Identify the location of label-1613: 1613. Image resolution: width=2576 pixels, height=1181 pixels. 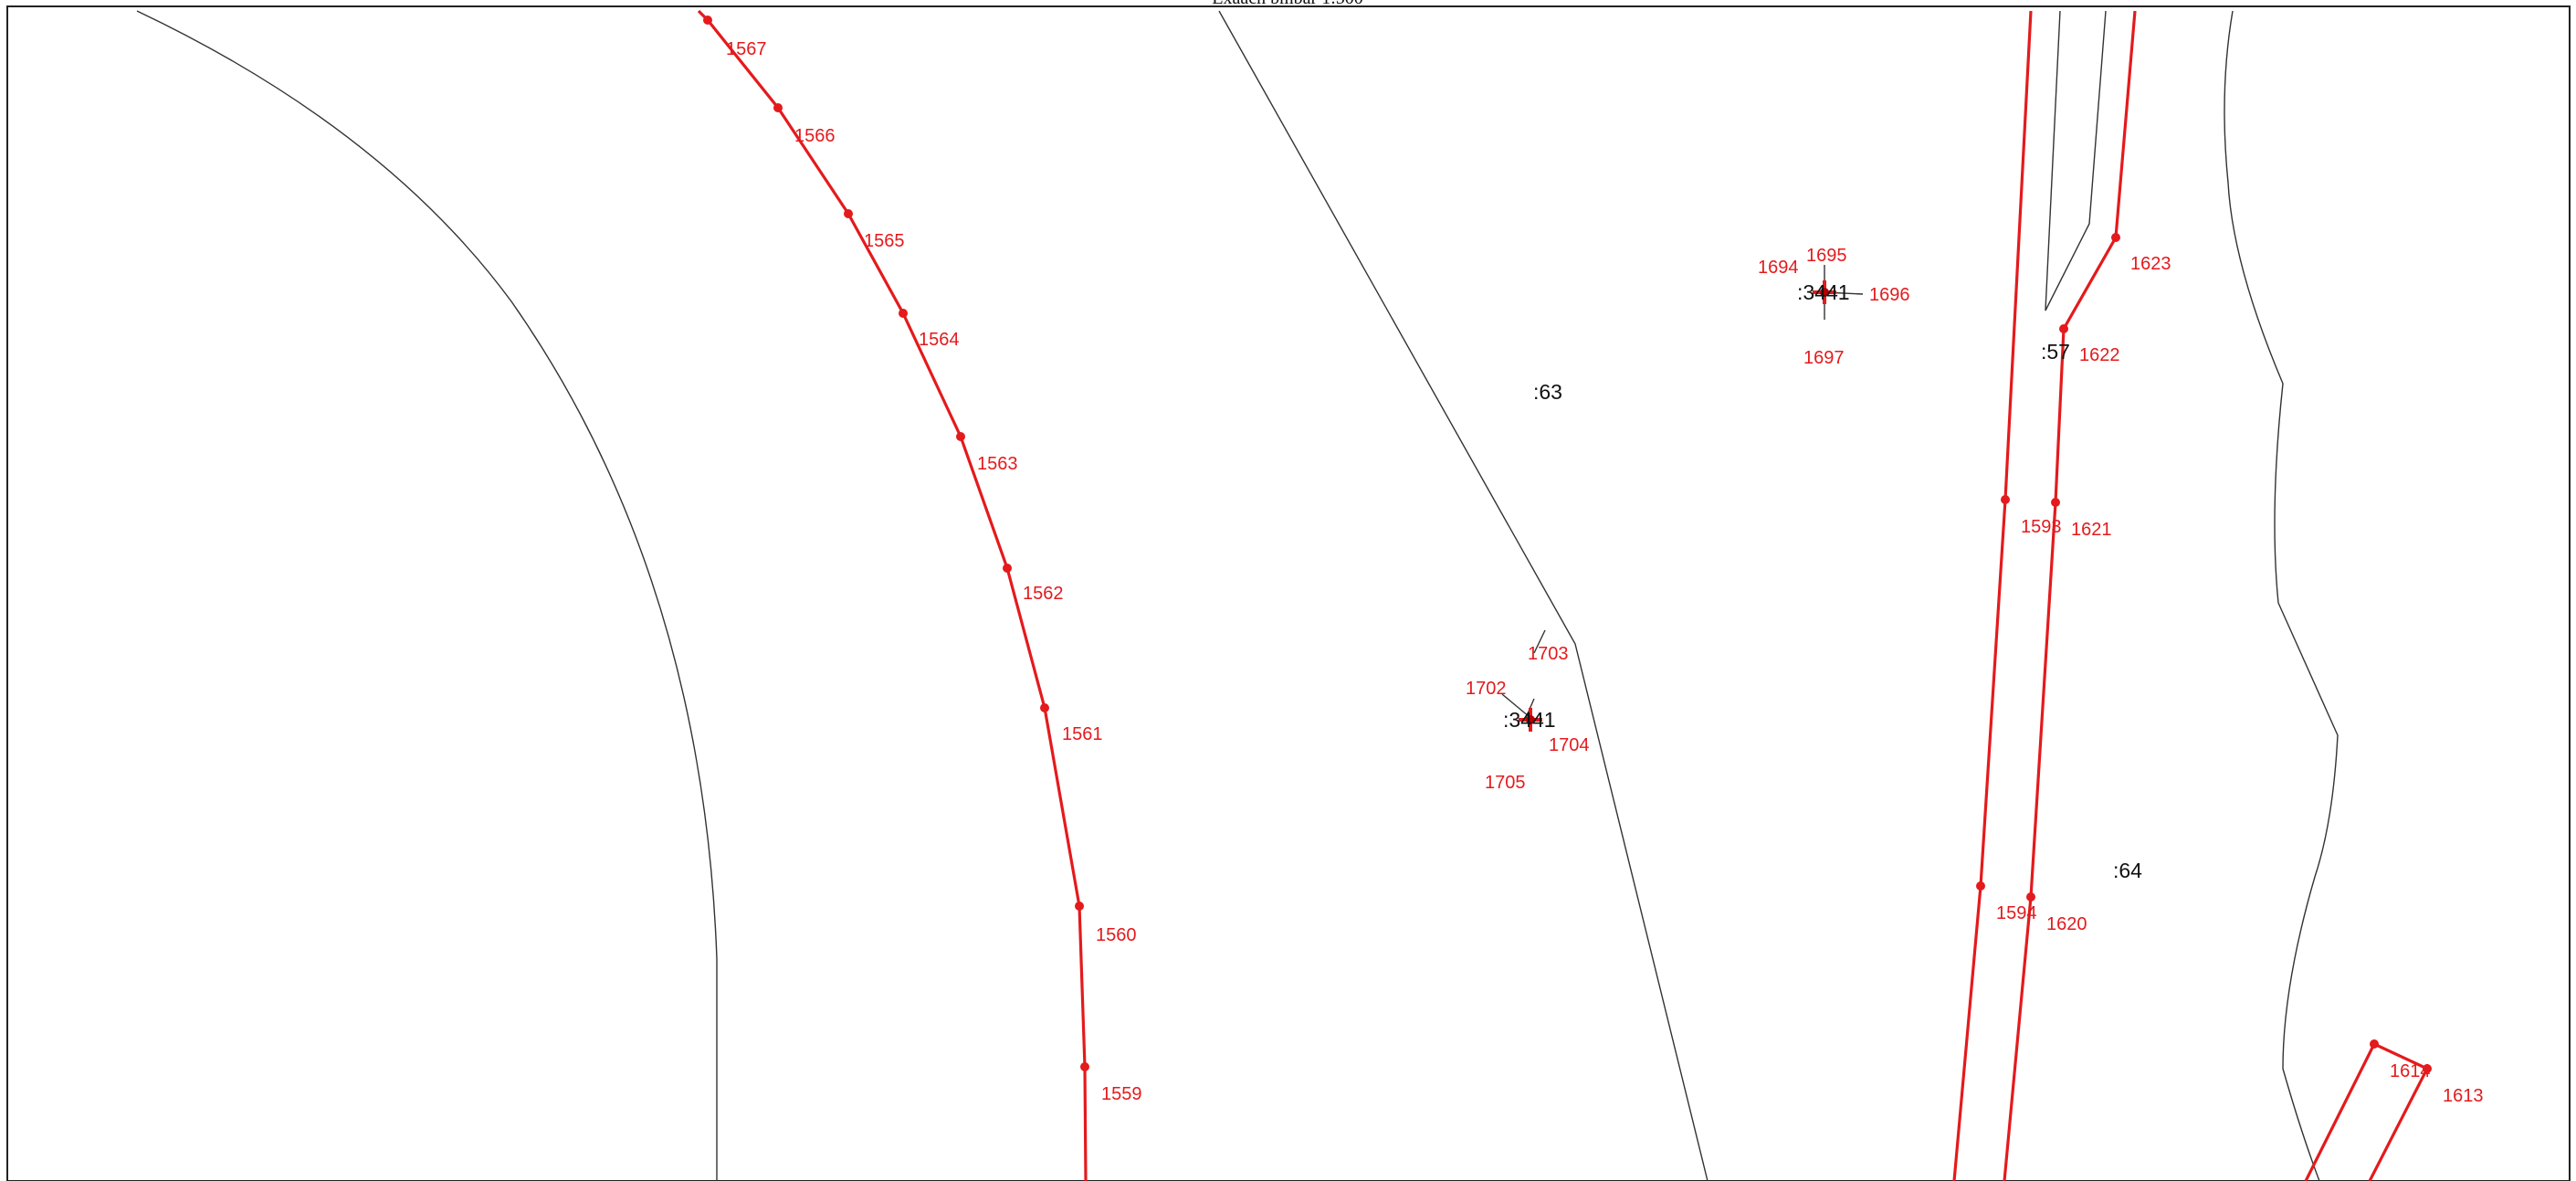
(2463, 1096).